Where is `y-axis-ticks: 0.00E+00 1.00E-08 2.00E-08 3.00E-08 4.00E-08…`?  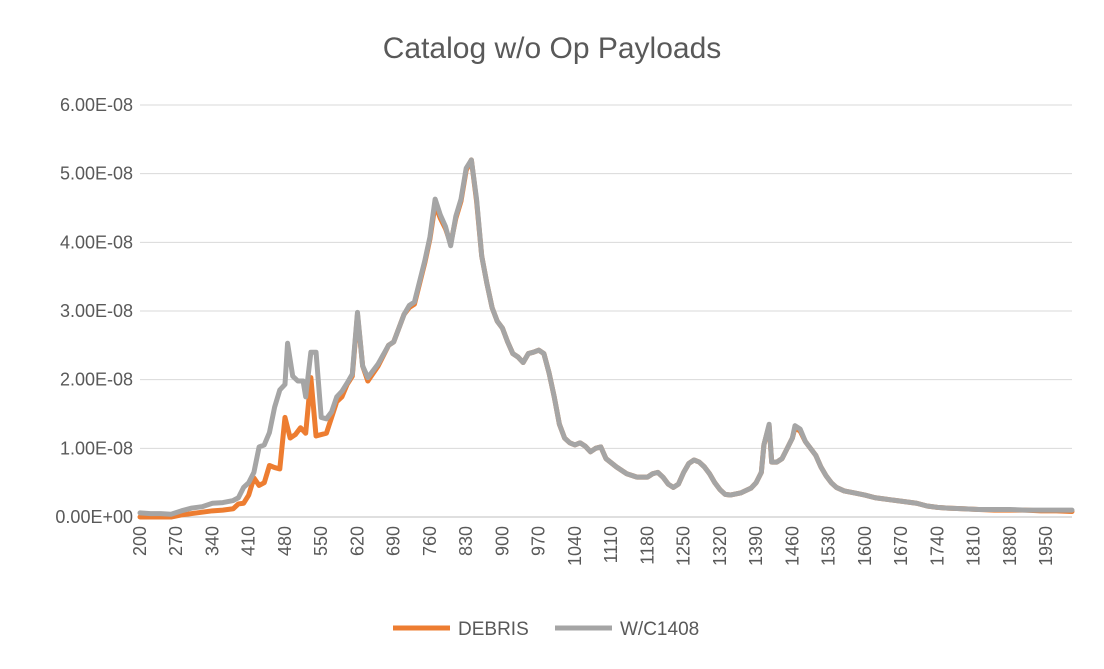
y-axis-ticks: 0.00E+00 1.00E-08 2.00E-08 3.00E-08 4.00E-08… is located at coordinates (94, 311).